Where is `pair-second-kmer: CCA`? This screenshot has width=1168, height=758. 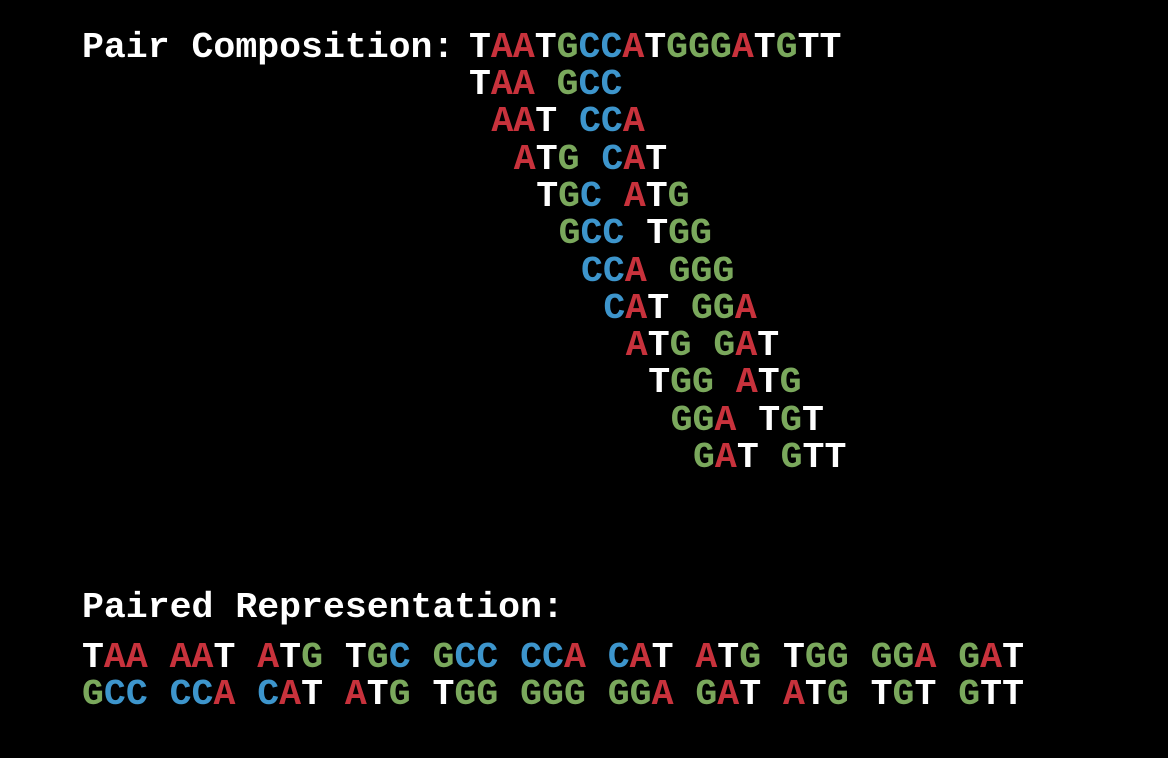
pair-second-kmer: CCA is located at coordinates (612, 121).